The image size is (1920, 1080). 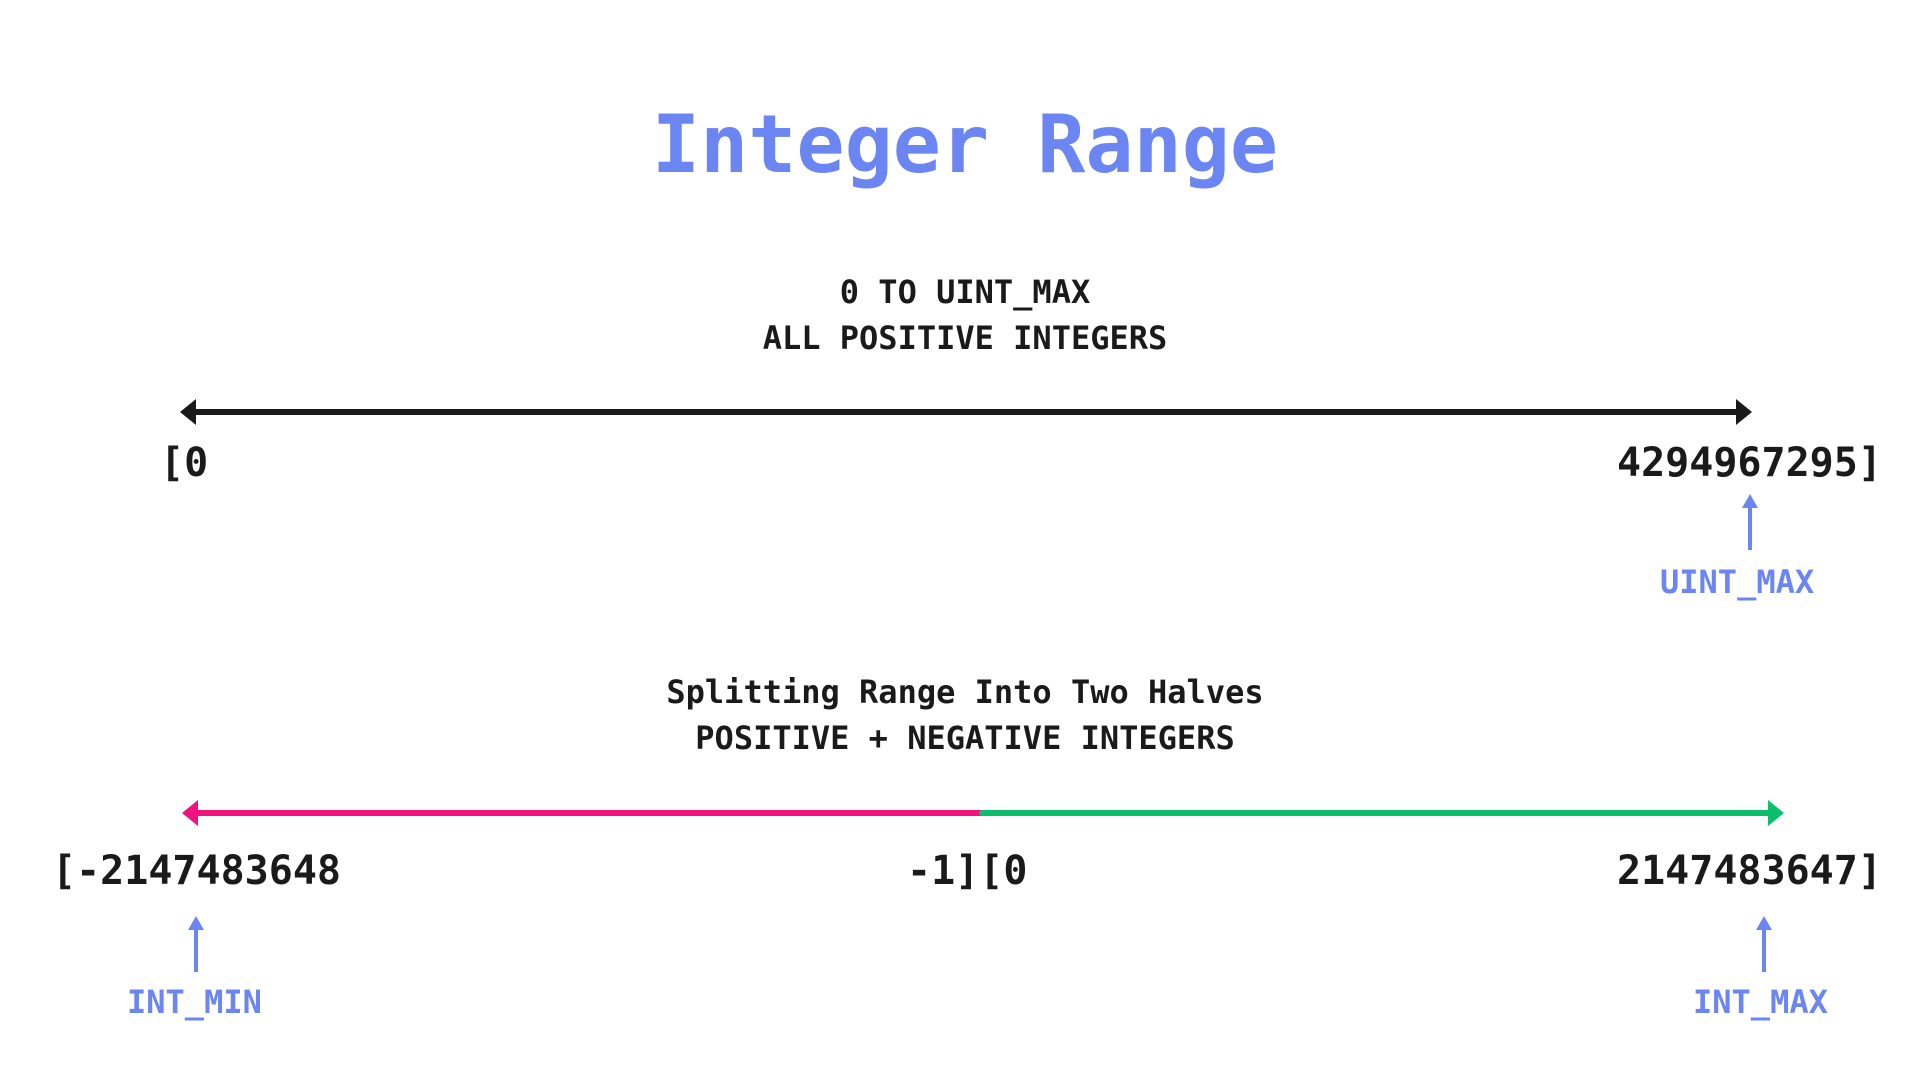 What do you see at coordinates (1750, 522) in the screenshot?
I see `uint-max-pointer-arrow` at bounding box center [1750, 522].